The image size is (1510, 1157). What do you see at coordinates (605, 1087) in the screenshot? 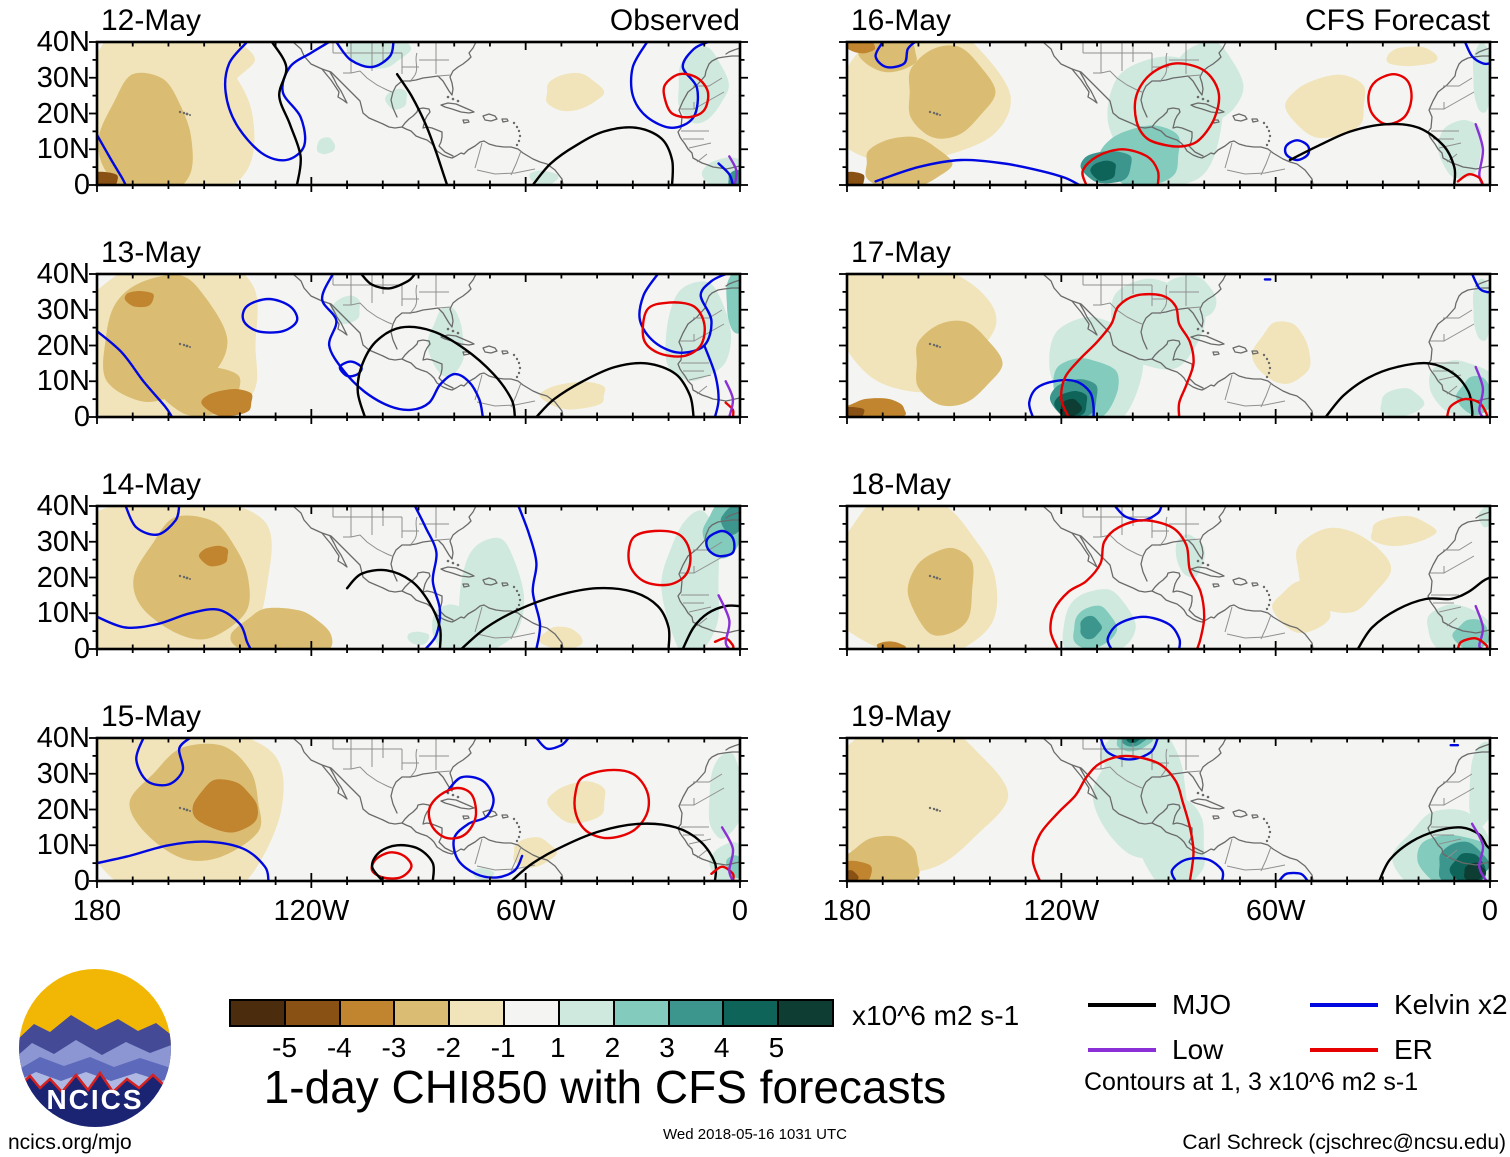
I see `figure-title: 1-day CHI850 with CFS forecasts` at bounding box center [605, 1087].